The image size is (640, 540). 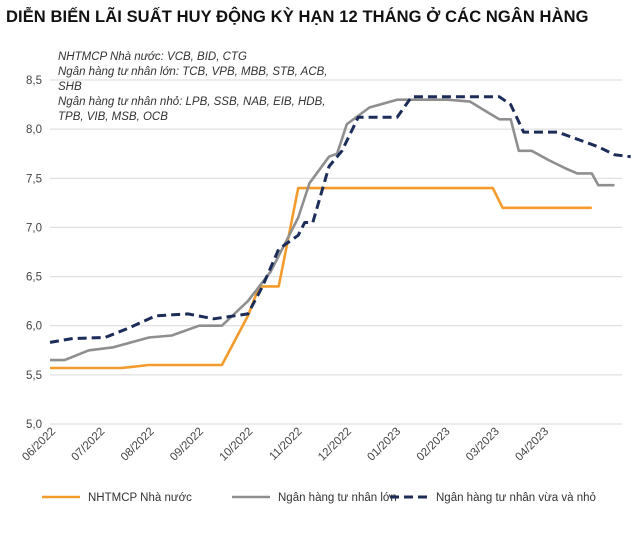 I want to click on legend-label: Ngân hàng tư nhân lớn, so click(x=337, y=498).